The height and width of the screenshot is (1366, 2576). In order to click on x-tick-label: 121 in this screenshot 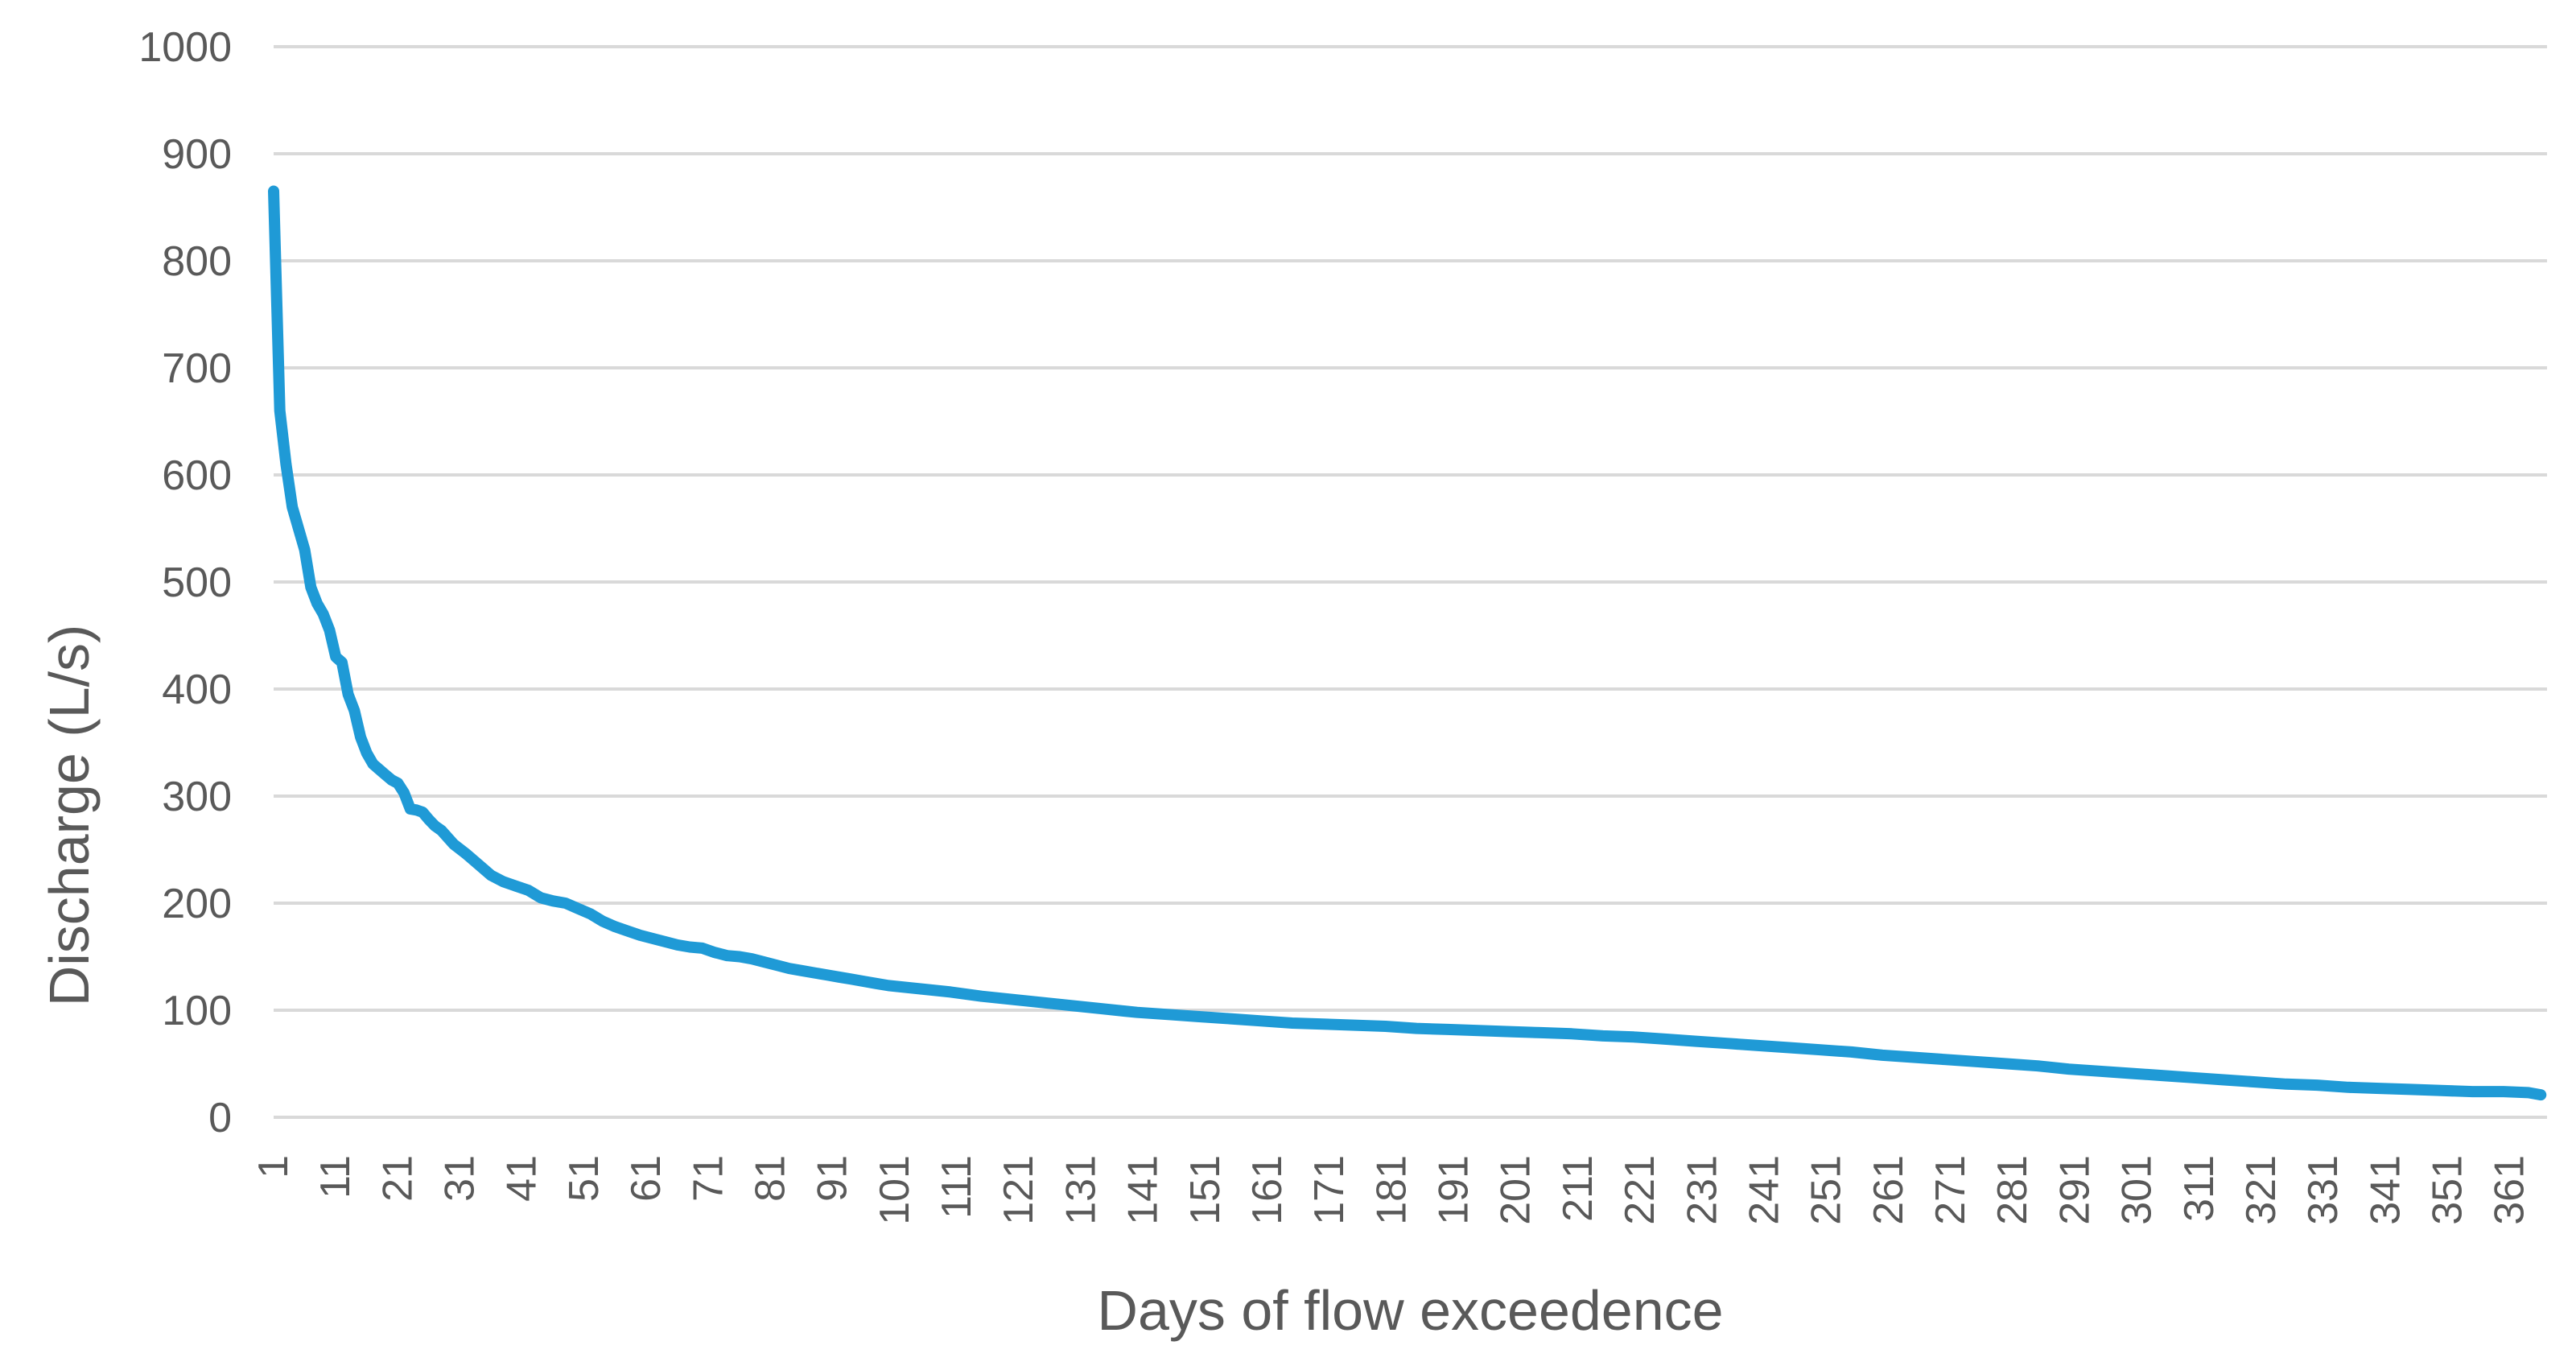, I will do `click(1018, 1190)`.